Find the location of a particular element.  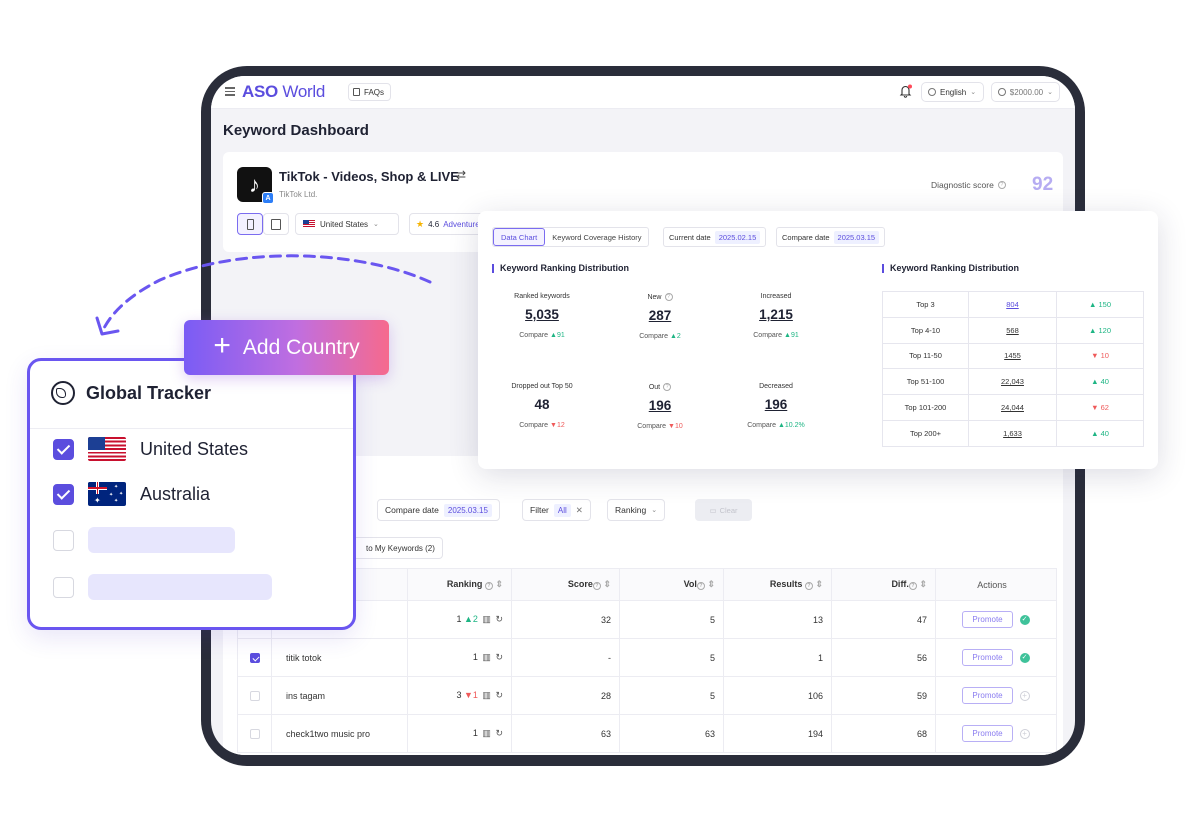

vol-cell: 5 is located at coordinates (671, 619).